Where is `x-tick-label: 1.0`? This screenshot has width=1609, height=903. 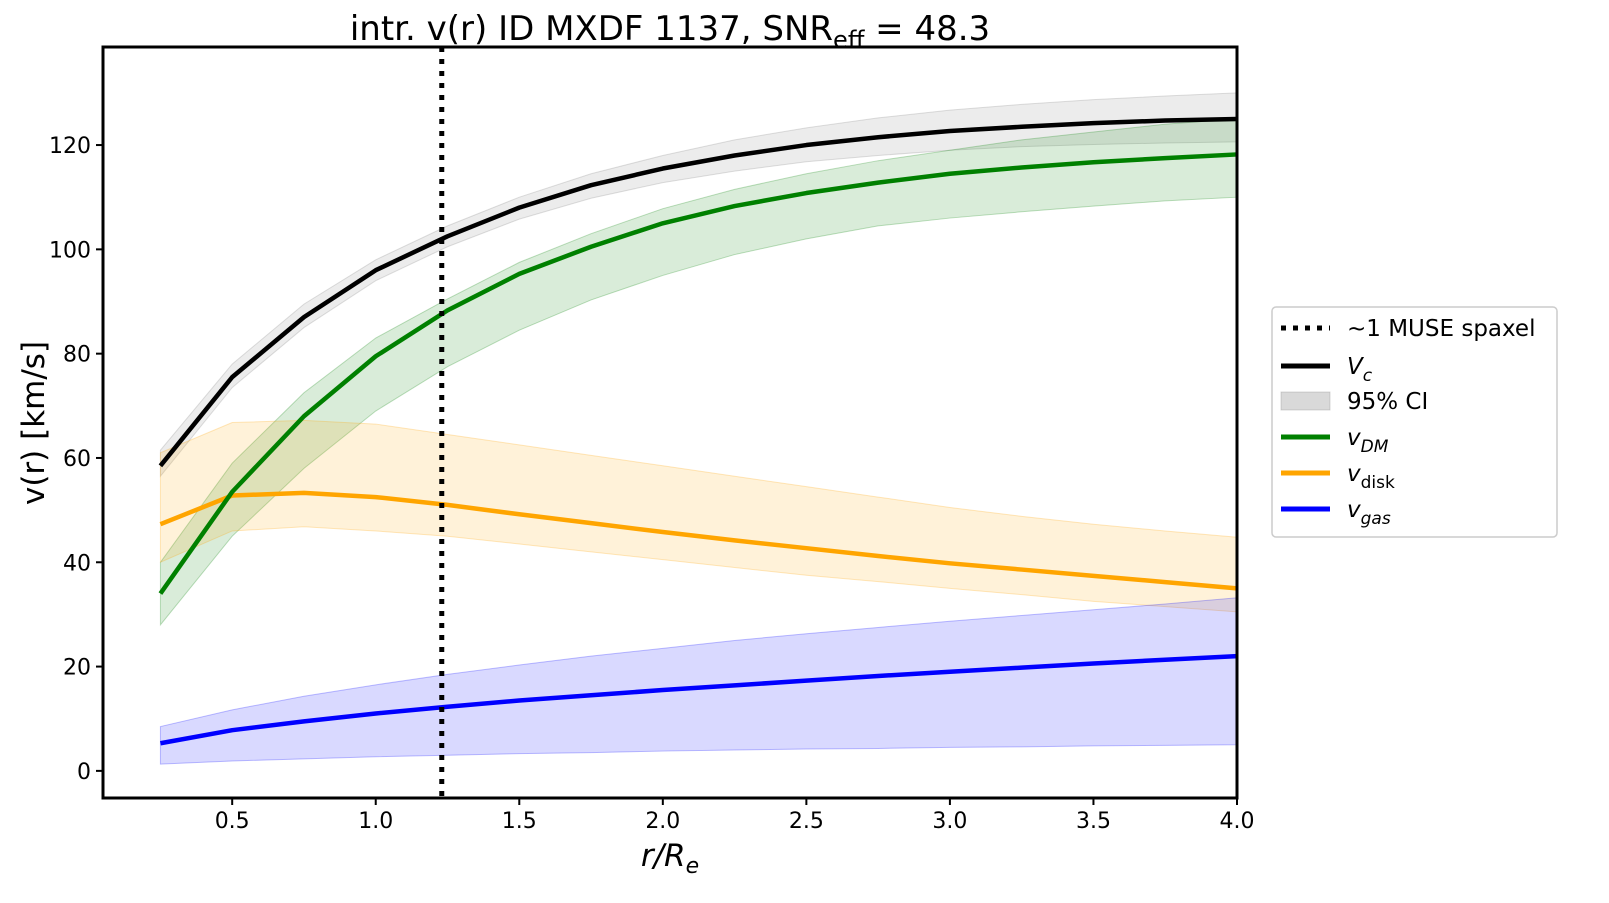 x-tick-label: 1.0 is located at coordinates (375, 821).